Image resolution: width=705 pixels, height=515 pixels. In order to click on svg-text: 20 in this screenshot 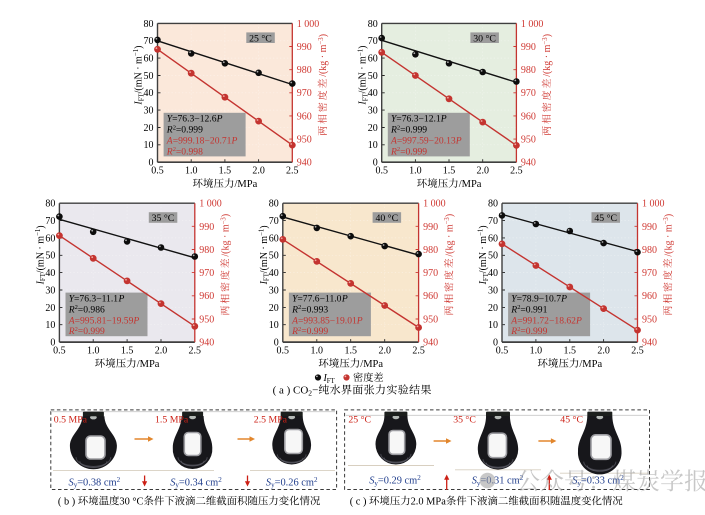, I will do `click(493, 308)`.